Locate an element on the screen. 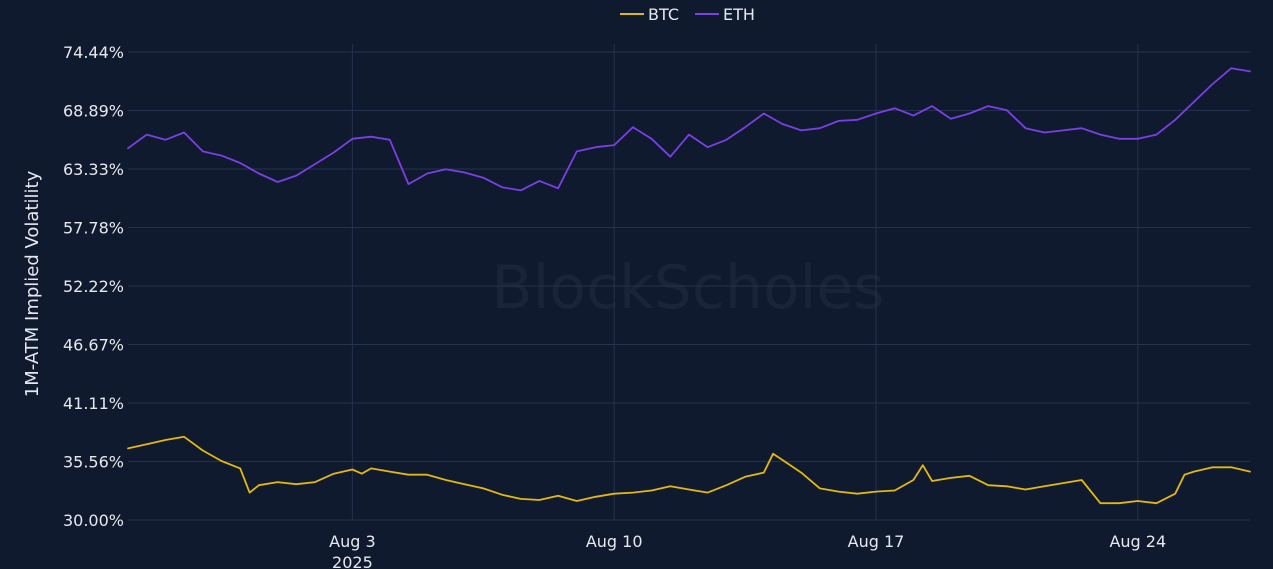  y-tick-label: 41.11% is located at coordinates (93, 403).